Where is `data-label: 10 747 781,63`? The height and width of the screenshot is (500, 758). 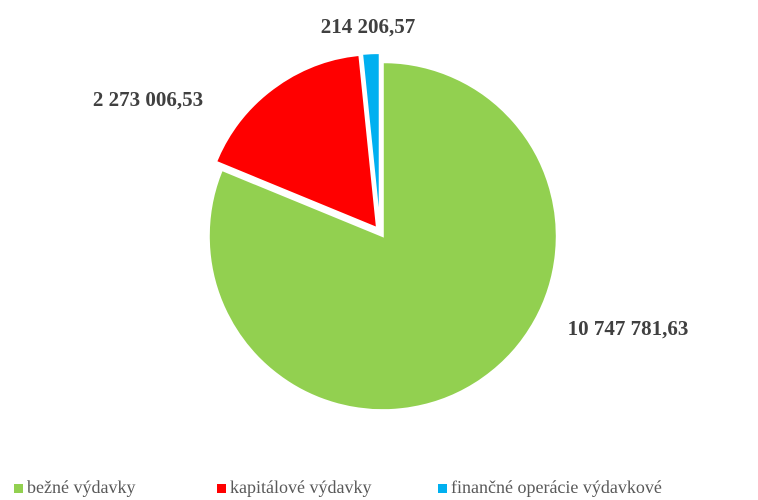
data-label: 10 747 781,63 is located at coordinates (628, 328).